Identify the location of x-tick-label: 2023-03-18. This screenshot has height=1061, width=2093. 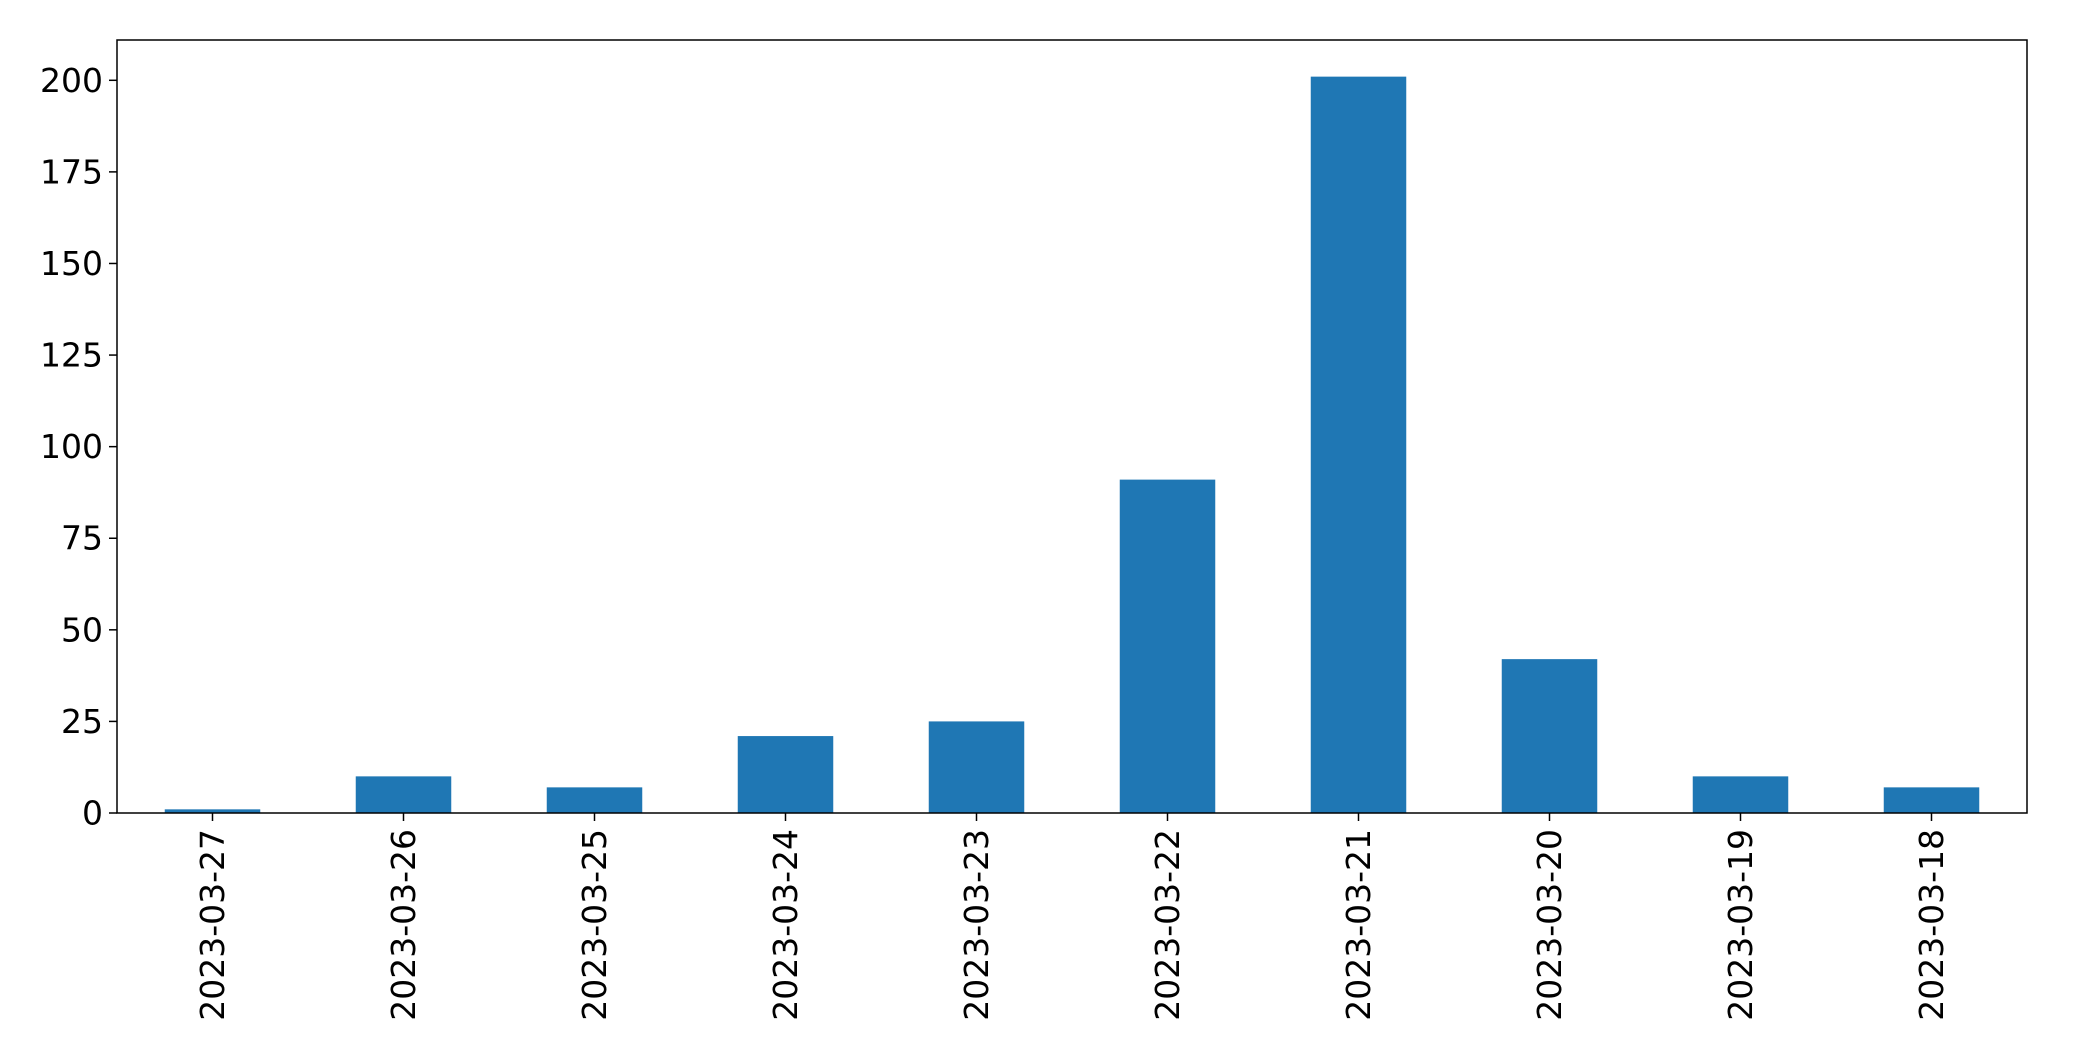
(1931, 925).